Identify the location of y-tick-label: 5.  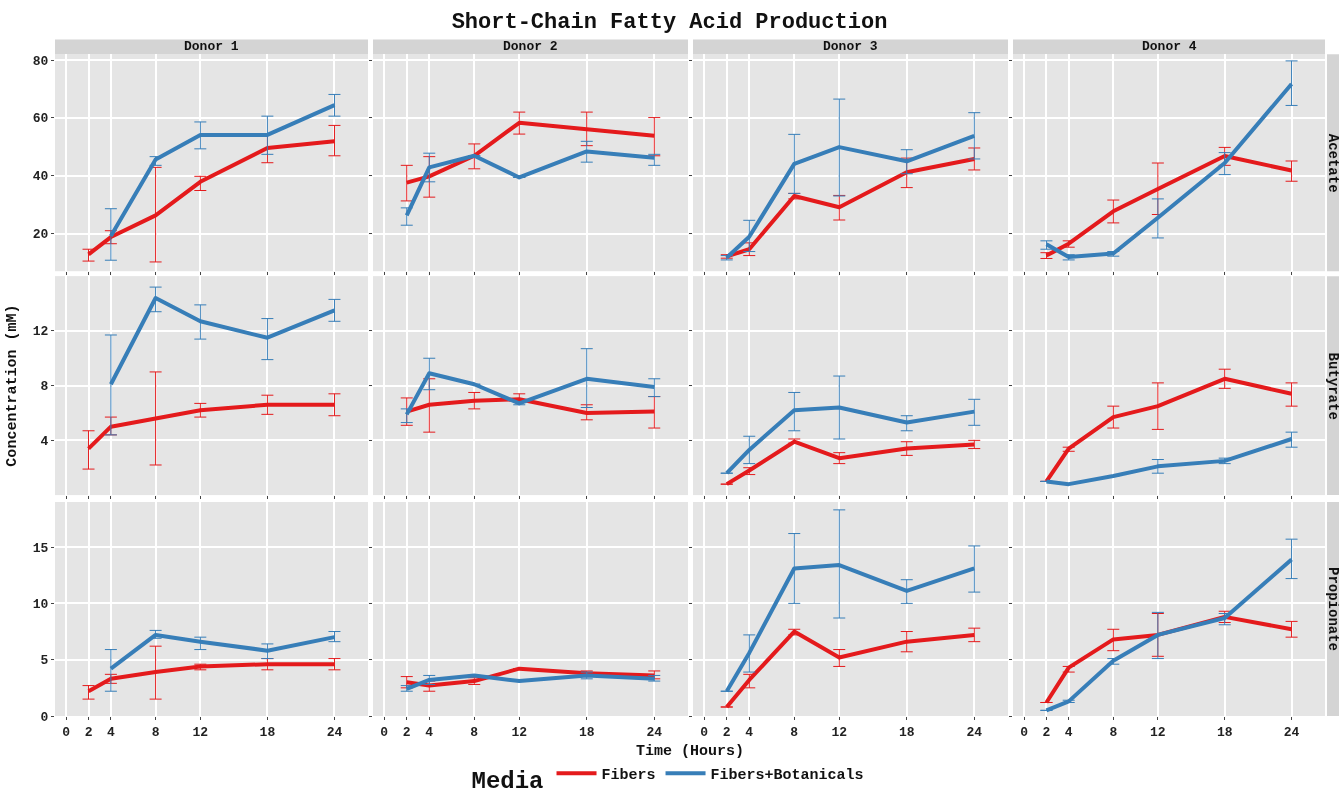
(44, 661).